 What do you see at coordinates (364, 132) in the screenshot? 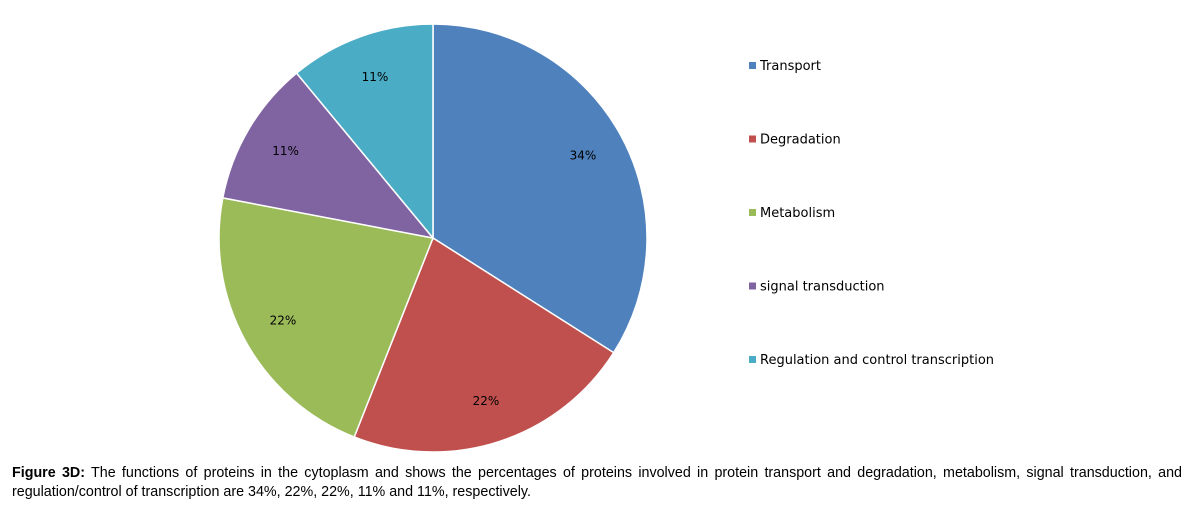
I see `pie-slice-regulation-and-control-transcription` at bounding box center [364, 132].